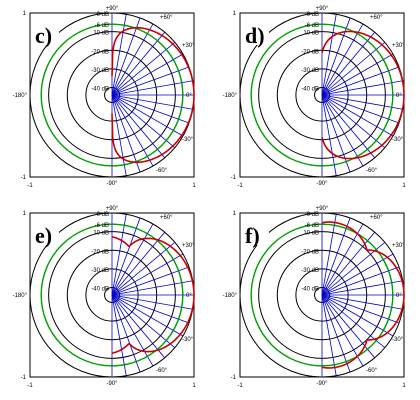 The image size is (420, 400). Describe the element at coordinates (398, 46) in the screenshot. I see `angle-tick-label: +30°` at that location.